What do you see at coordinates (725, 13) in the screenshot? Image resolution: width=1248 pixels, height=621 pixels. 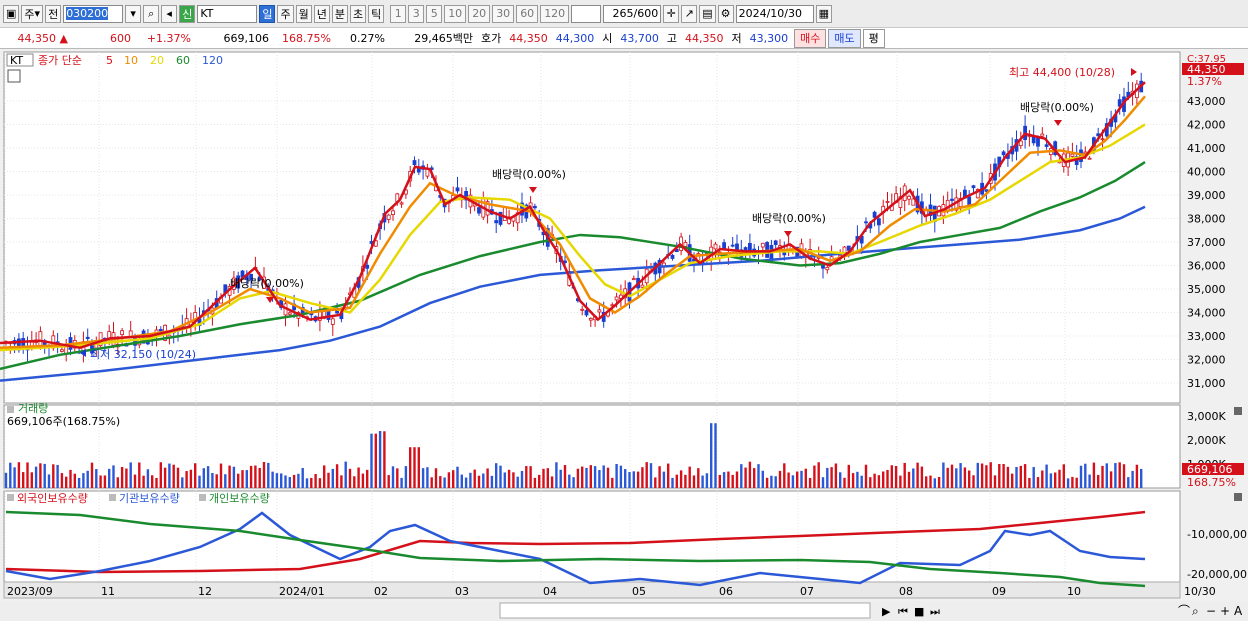 I see `gear-icon: ⚙` at bounding box center [725, 13].